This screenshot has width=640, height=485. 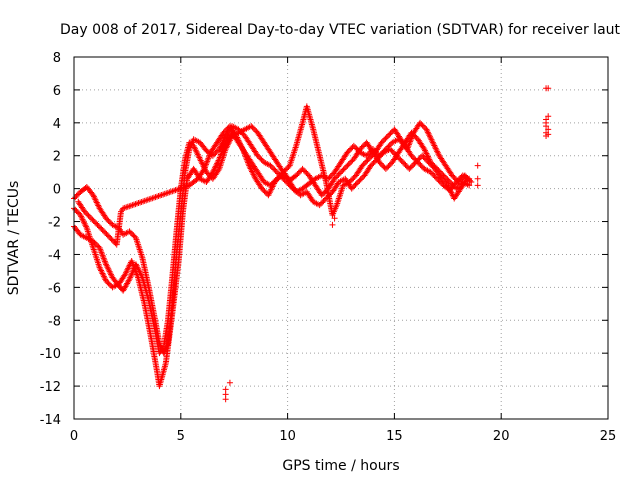 What do you see at coordinates (50, 387) in the screenshot?
I see `y-tick-label: -12` at bounding box center [50, 387].